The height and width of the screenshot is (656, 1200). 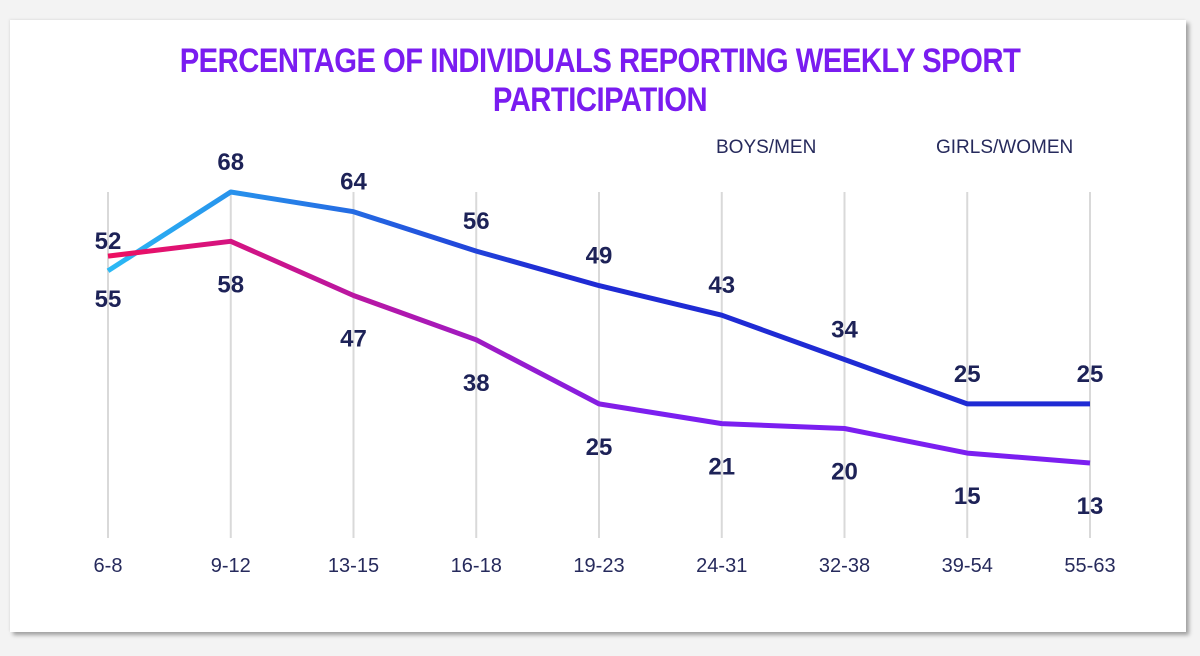 I want to click on data-label-boys-men-16-18: 56, so click(x=476, y=221).